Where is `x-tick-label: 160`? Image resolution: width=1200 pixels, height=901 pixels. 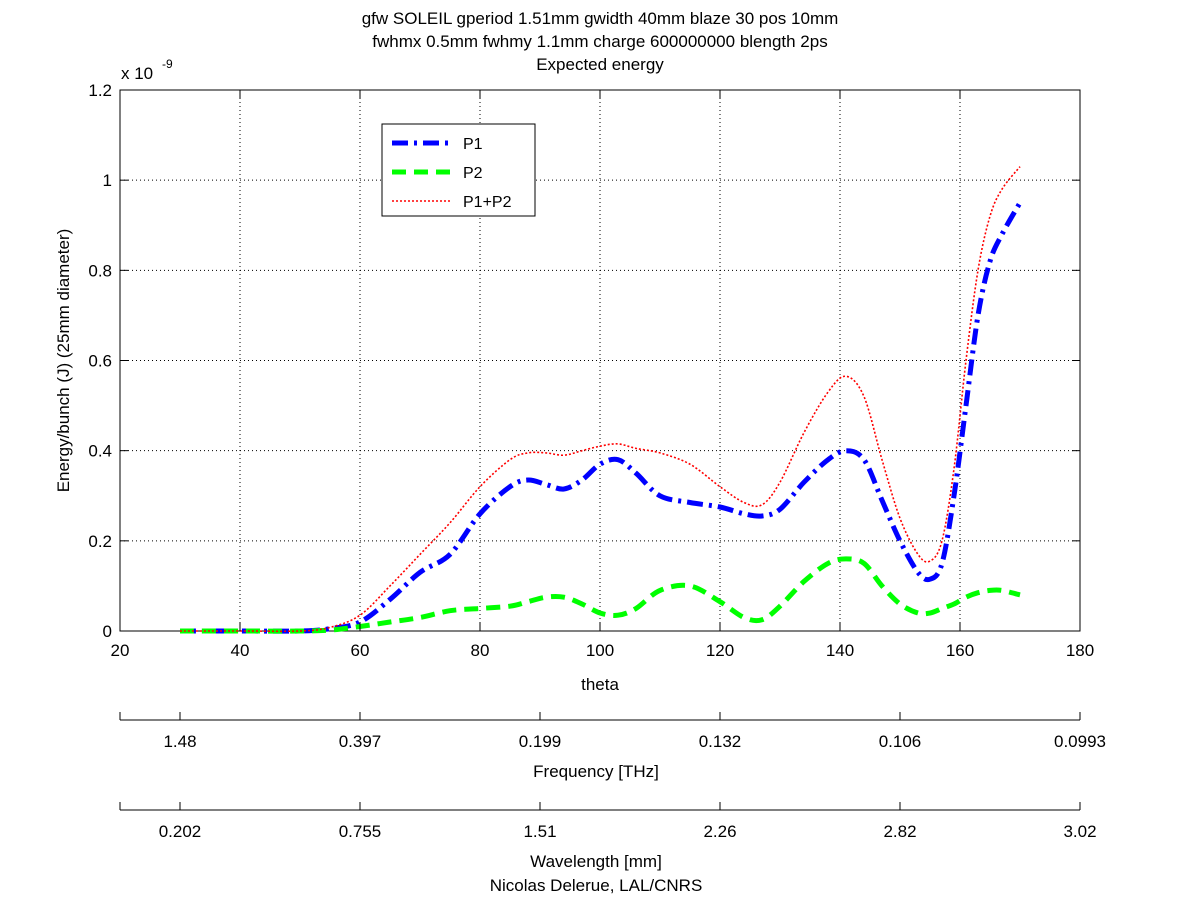 x-tick-label: 160 is located at coordinates (960, 650).